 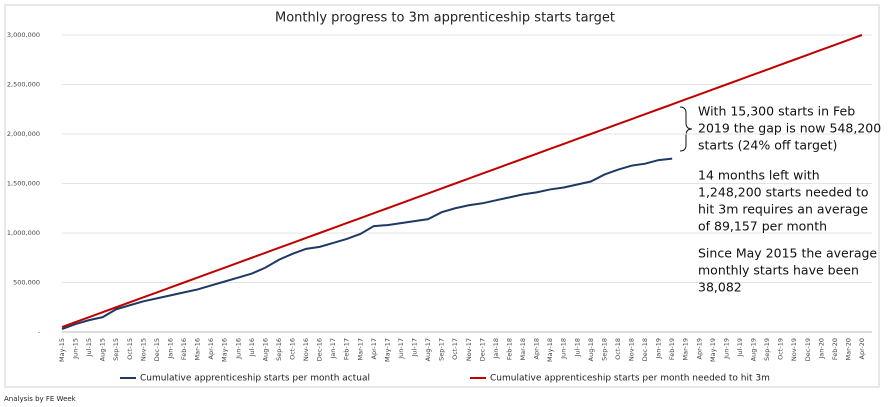 I want to click on annotation: of 89,157 per month, so click(x=762, y=226).